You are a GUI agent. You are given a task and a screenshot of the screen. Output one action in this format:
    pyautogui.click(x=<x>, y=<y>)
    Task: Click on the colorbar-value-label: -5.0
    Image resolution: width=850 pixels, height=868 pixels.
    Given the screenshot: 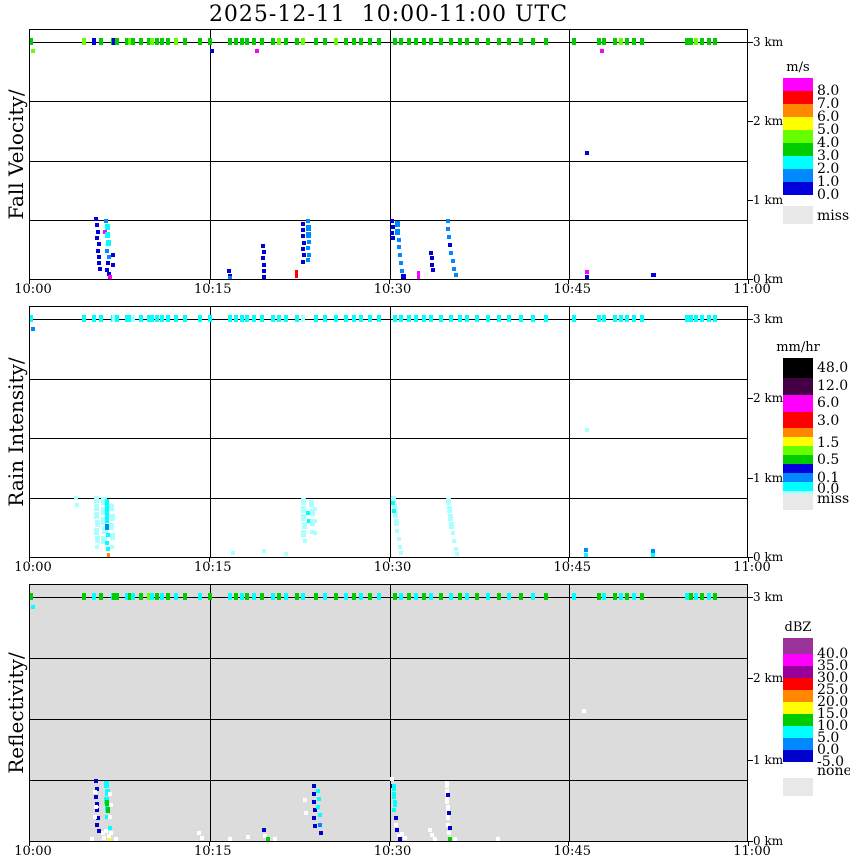 What is the action you would take?
    pyautogui.click(x=830, y=762)
    